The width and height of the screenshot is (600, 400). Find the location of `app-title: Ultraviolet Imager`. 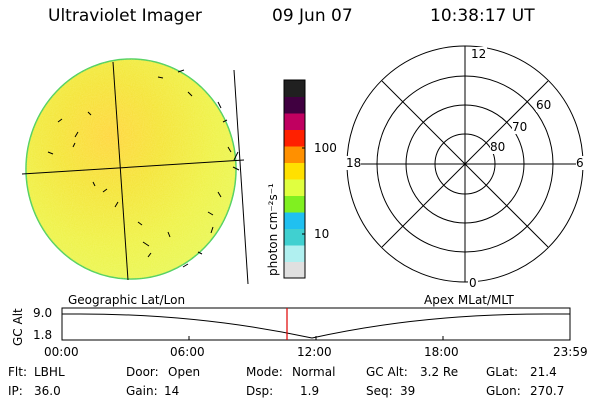

app-title: Ultraviolet Imager is located at coordinates (125, 16).